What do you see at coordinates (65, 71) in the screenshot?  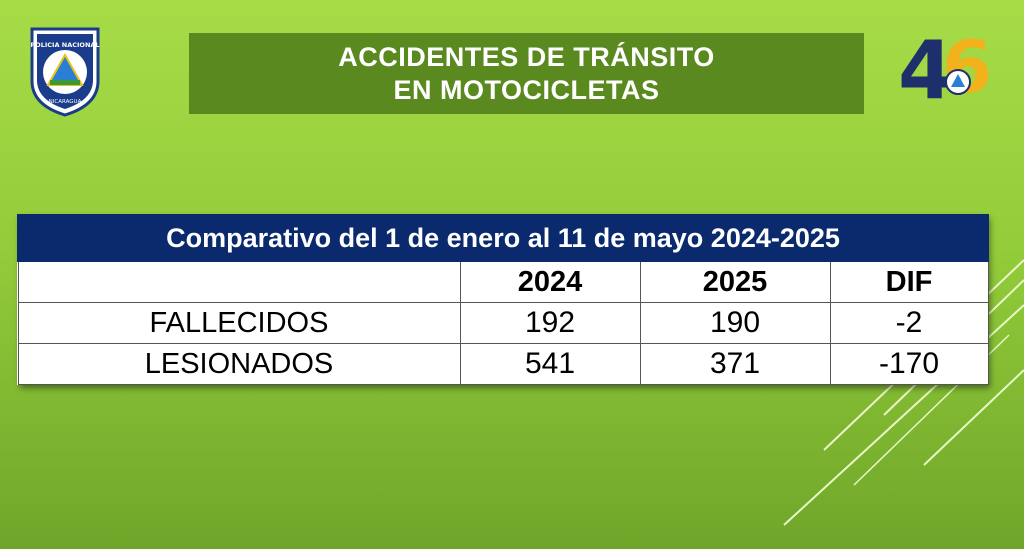 I see `policia-nacional-logo: POLICIA NACIONAL NICARAGUA` at bounding box center [65, 71].